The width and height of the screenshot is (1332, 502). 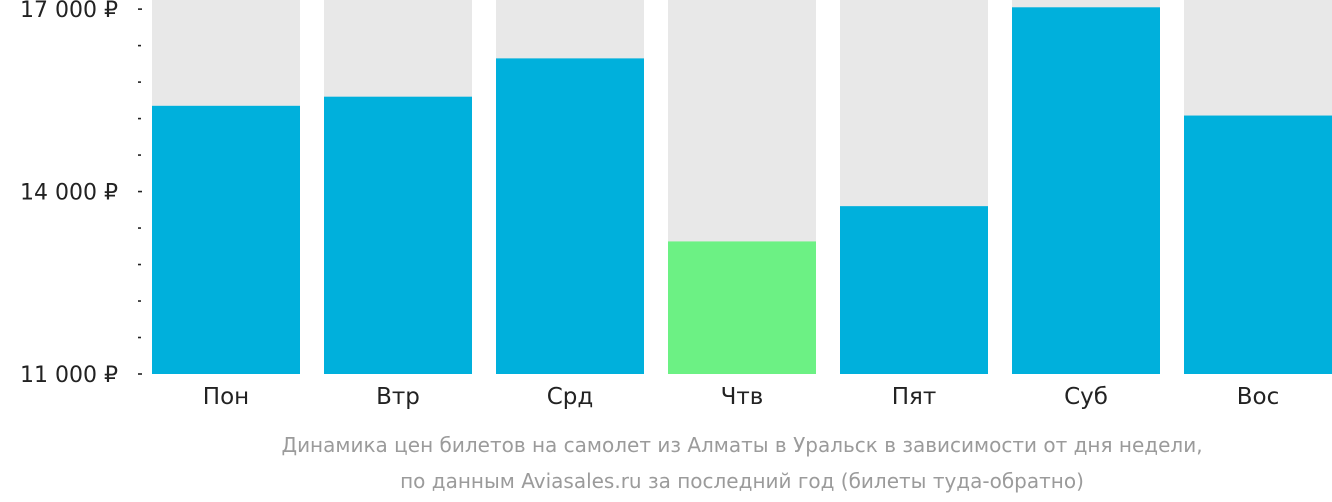 I want to click on y-axis: 11 000 ₽ 14 000 ₽ 17 000 ₽, so click(x=81, y=194).